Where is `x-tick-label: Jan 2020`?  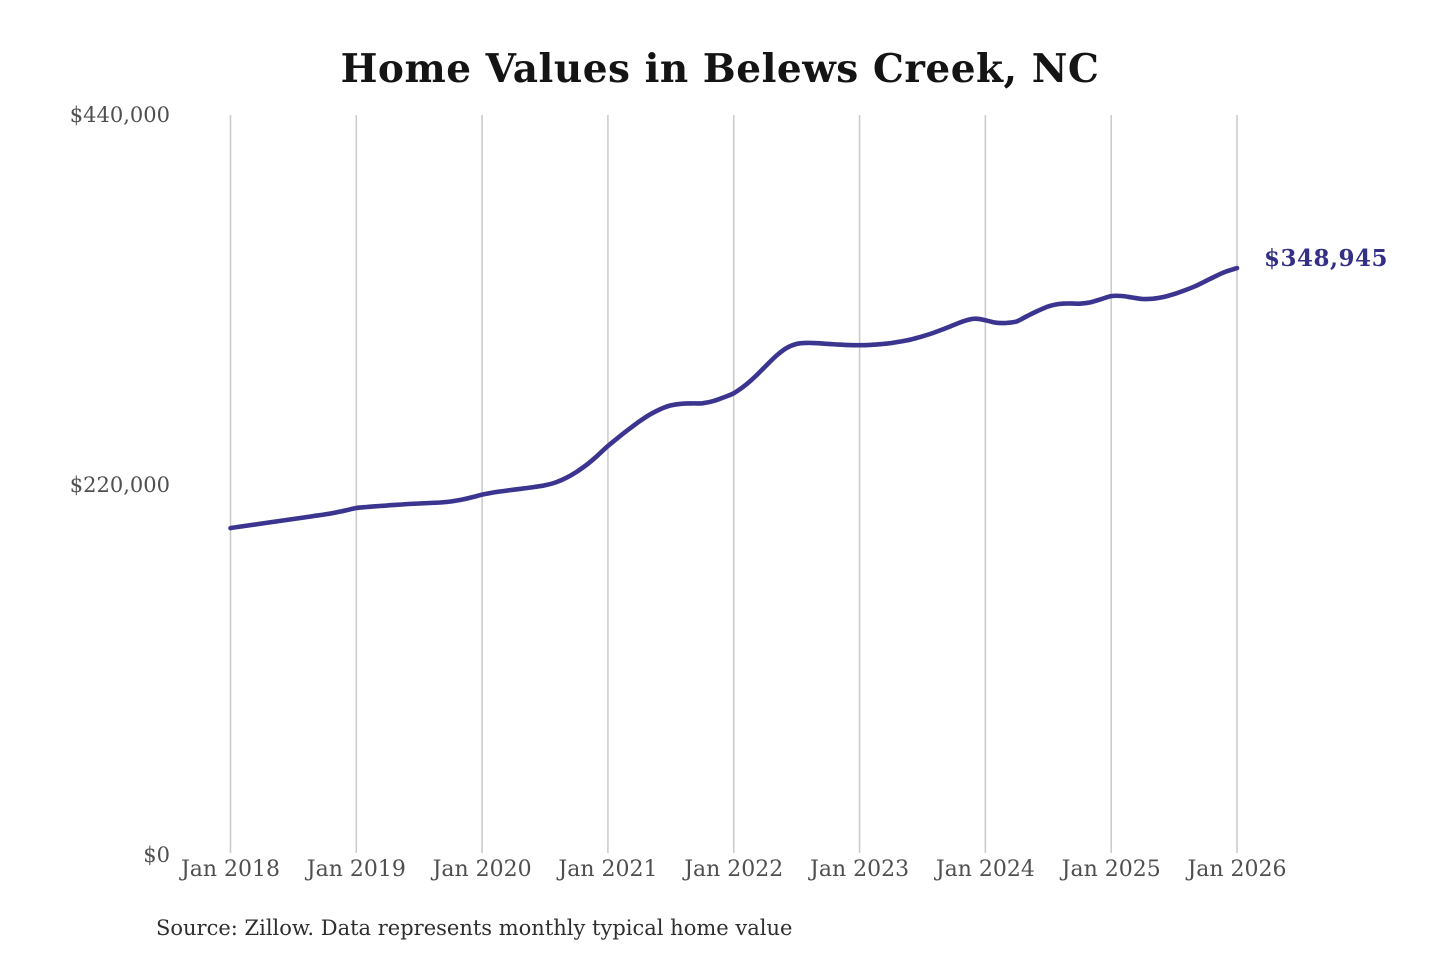 x-tick-label: Jan 2020 is located at coordinates (482, 869).